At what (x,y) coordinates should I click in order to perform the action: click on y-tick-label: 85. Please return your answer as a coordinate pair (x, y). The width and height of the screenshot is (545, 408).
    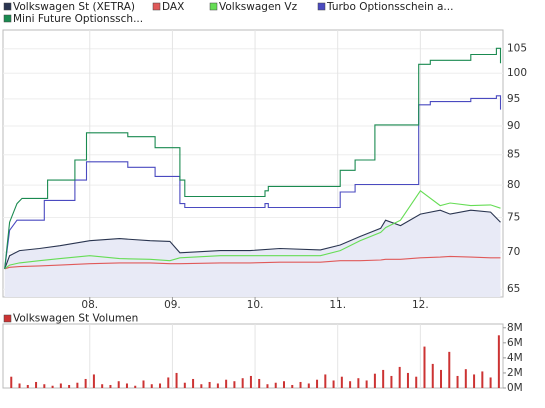
    Looking at the image, I should click on (513, 155).